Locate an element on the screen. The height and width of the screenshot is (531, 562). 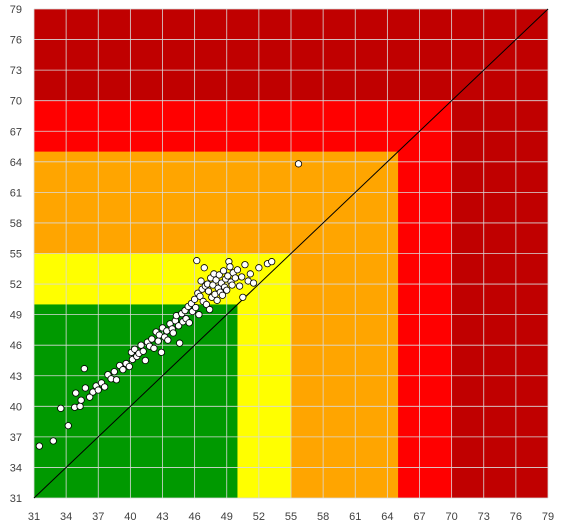
y-tick-label: 70 is located at coordinates (16, 102).